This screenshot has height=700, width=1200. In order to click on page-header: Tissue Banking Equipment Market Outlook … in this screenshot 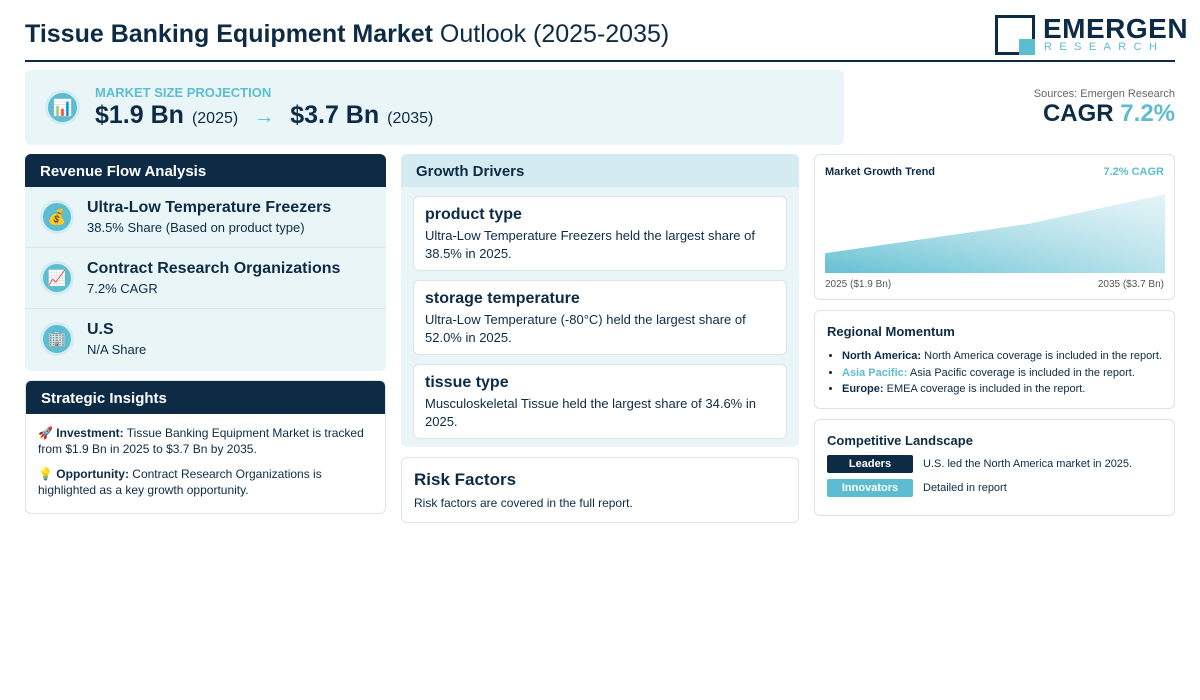, I will do `click(606, 37)`.